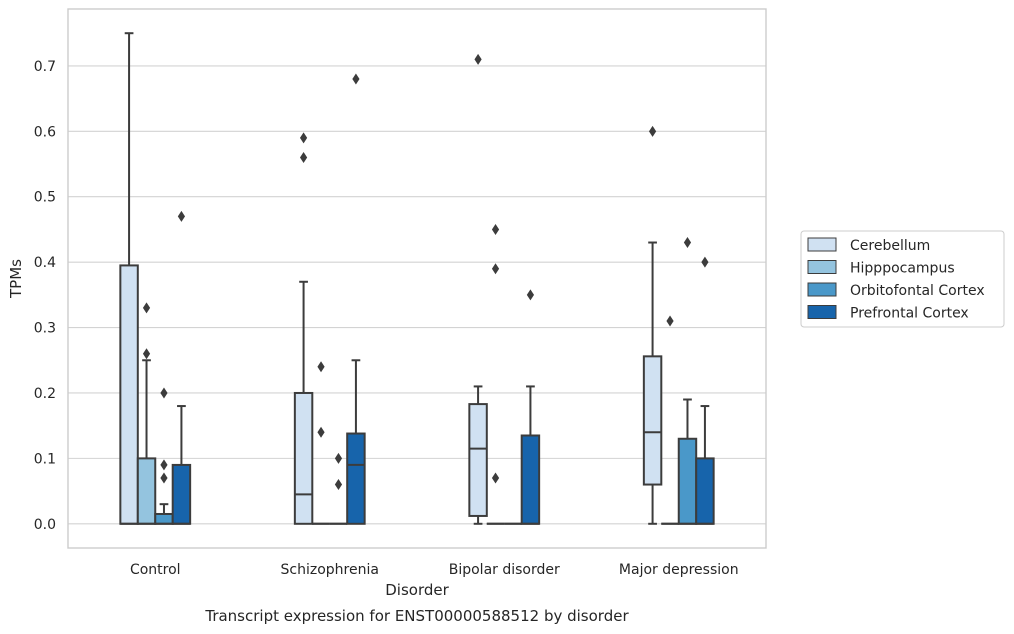 The height and width of the screenshot is (634, 1014). I want to click on x-tick-label: Schizophrenia, so click(330, 570).